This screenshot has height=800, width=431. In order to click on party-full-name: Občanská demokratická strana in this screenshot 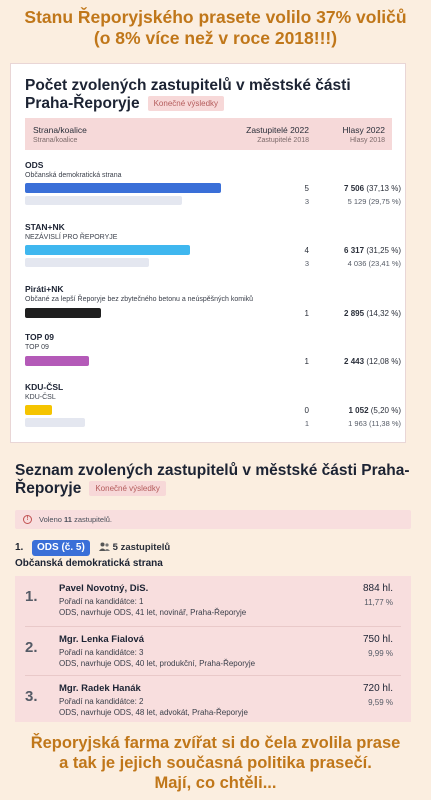, I will do `click(73, 175)`.